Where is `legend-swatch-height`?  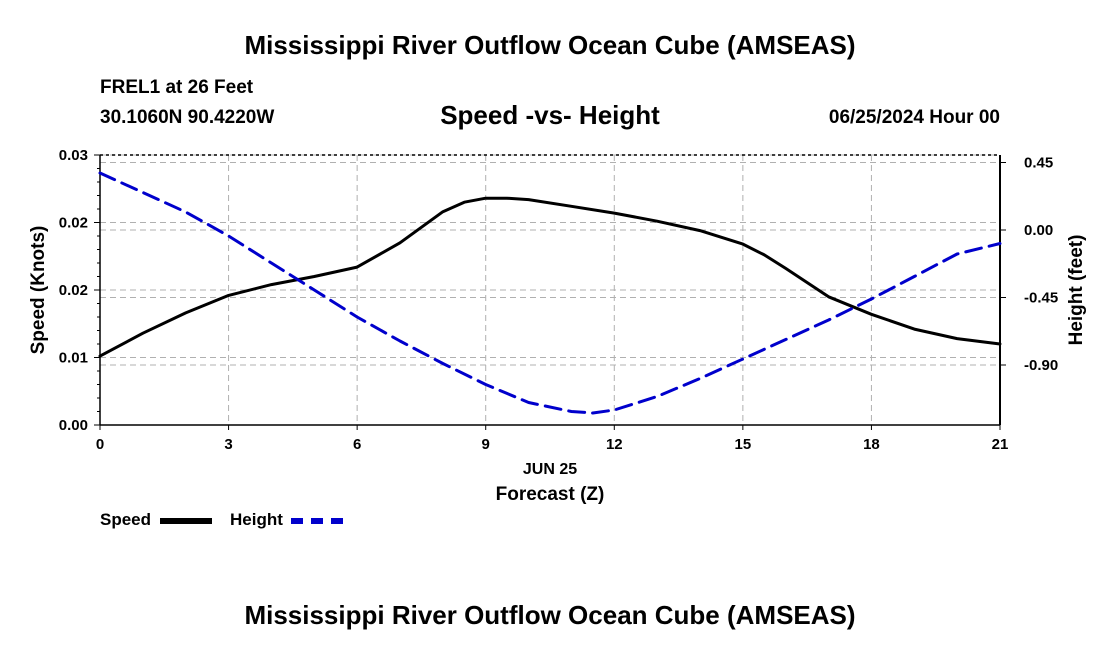
legend-swatch-height is located at coordinates (317, 521).